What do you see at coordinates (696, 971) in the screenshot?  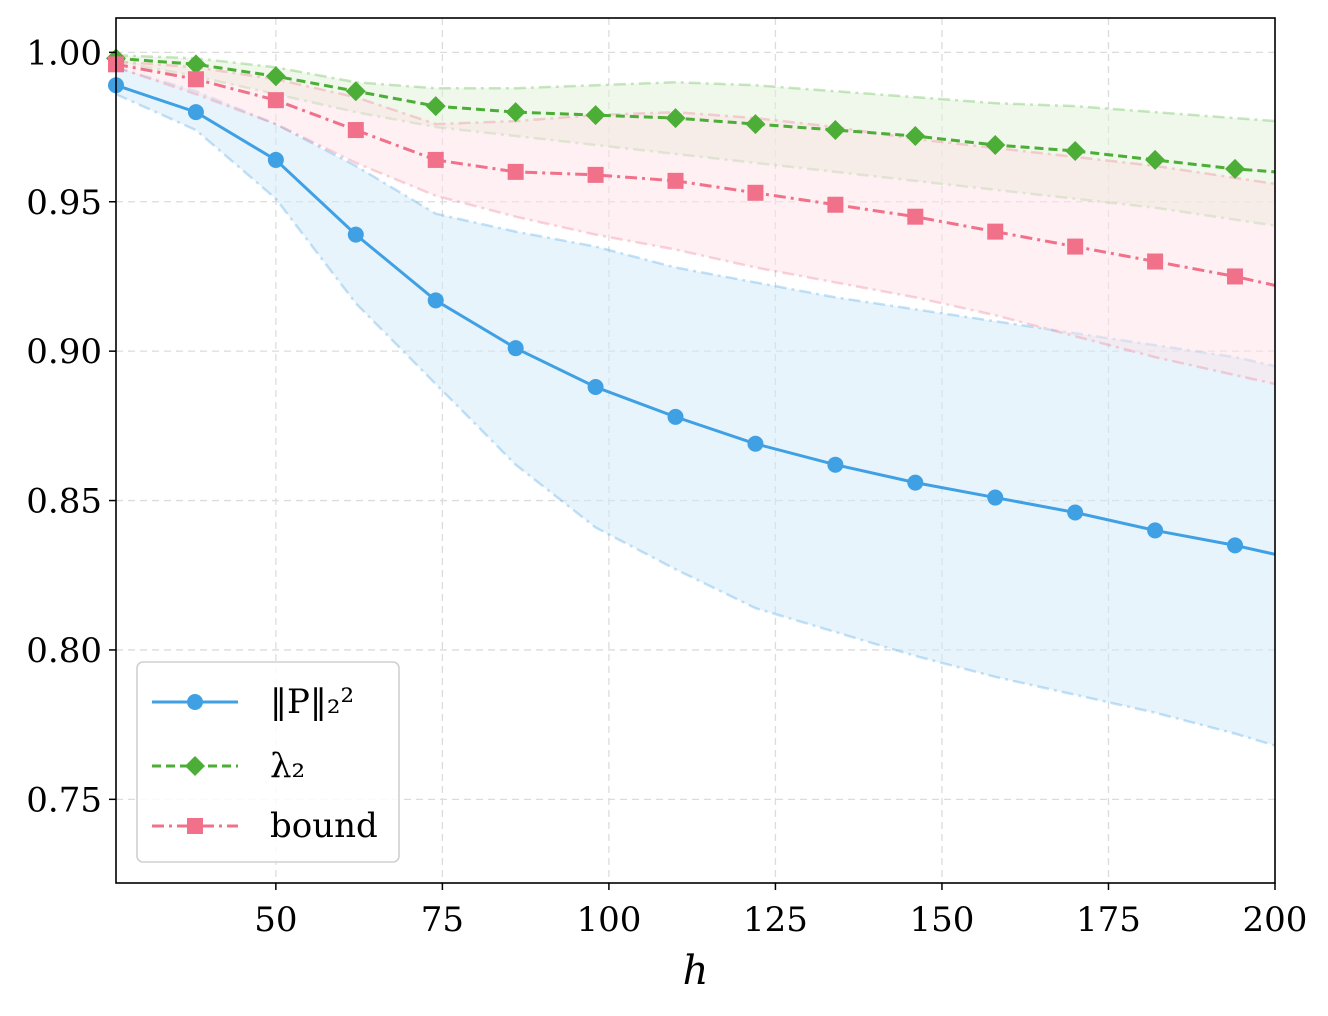 I see `x-axis-label: h` at bounding box center [696, 971].